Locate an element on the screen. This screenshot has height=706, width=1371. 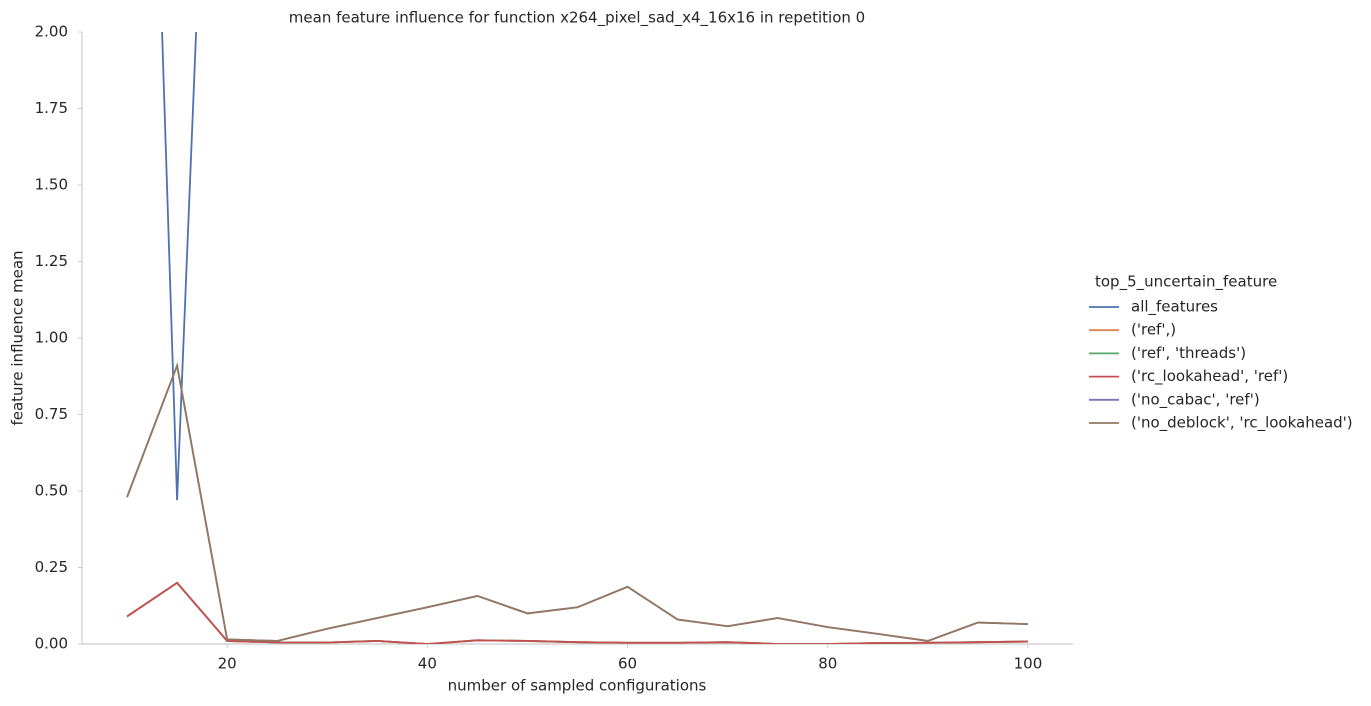
legend-title: top_5_uncertain_feature is located at coordinates (1186, 282).